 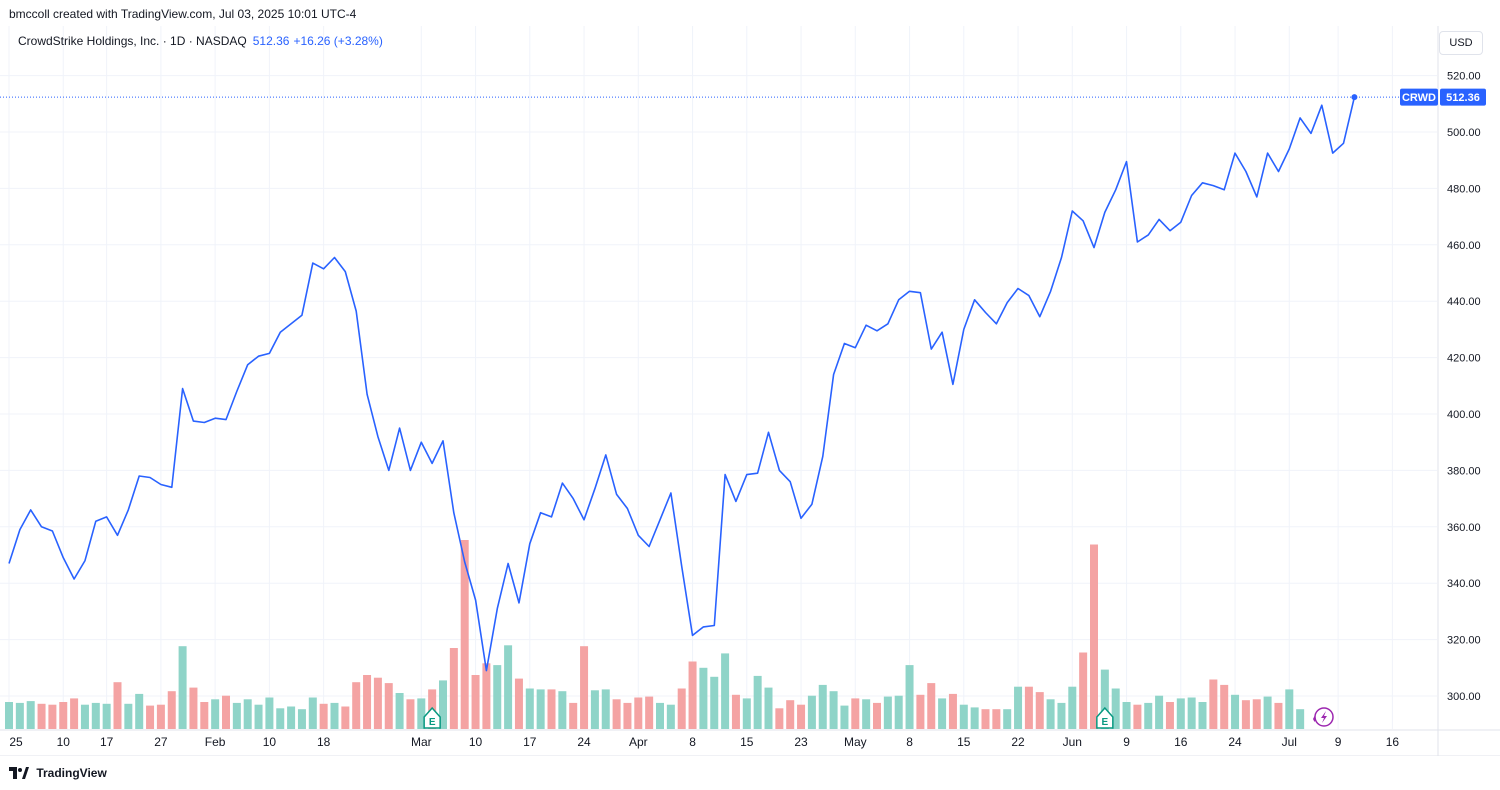 I want to click on price-tag-ticker-bg, so click(x=1419, y=97).